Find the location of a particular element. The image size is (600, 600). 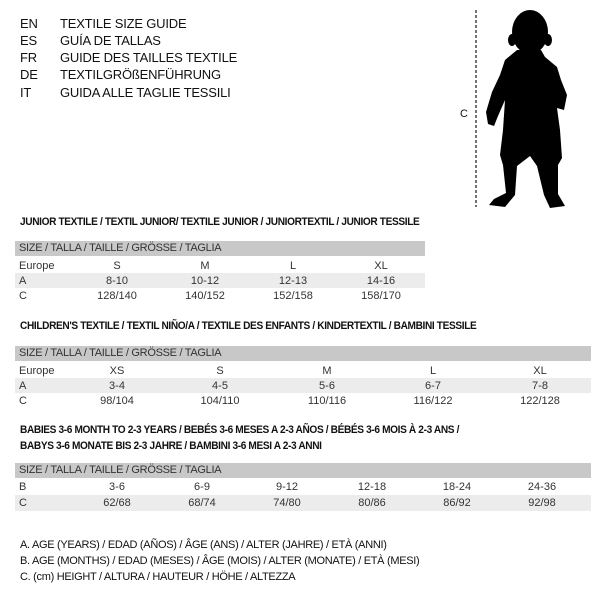

cell: 4-5 is located at coordinates (220, 386).